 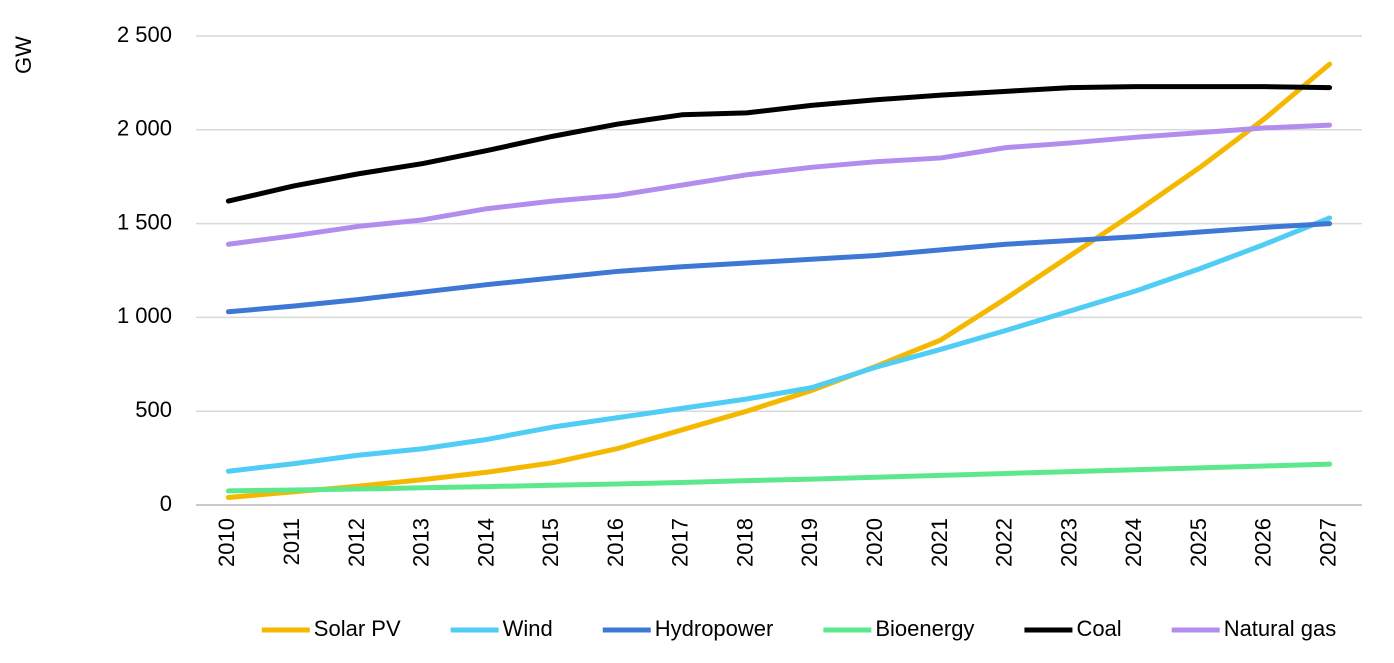 What do you see at coordinates (550, 542) in the screenshot?
I see `x-tick-label: 2015` at bounding box center [550, 542].